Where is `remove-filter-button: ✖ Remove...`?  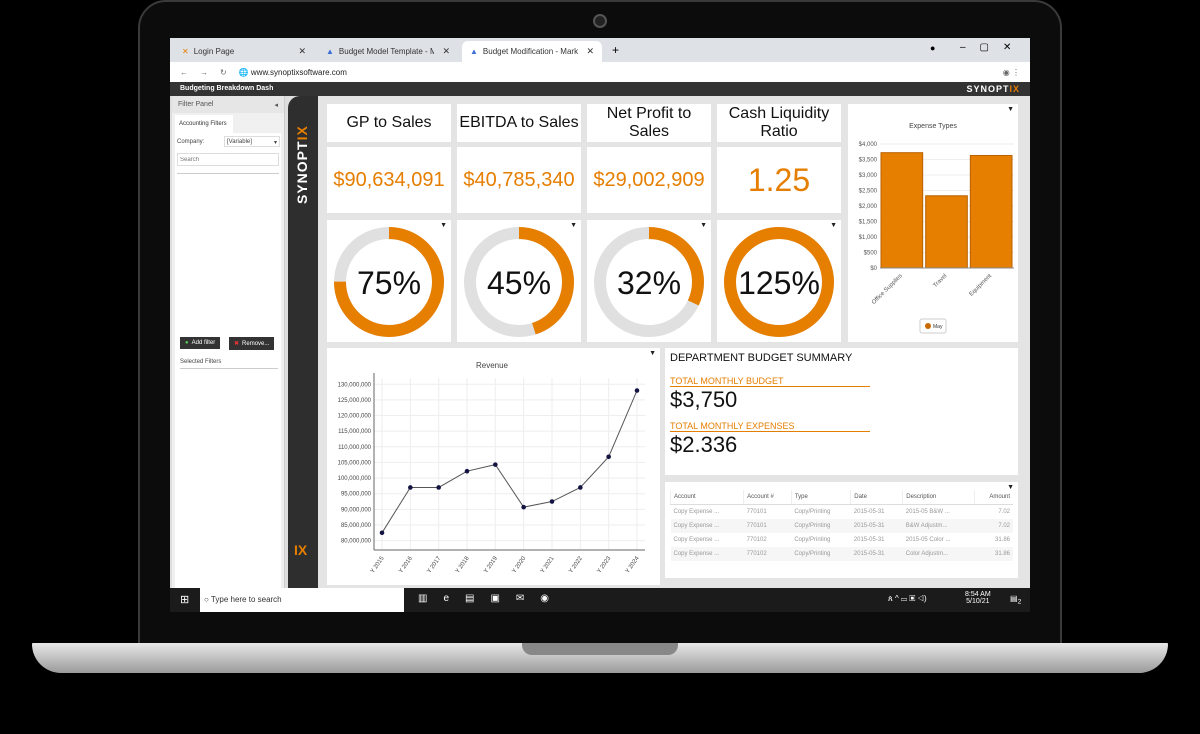 remove-filter-button: ✖ Remove... is located at coordinates (252, 343).